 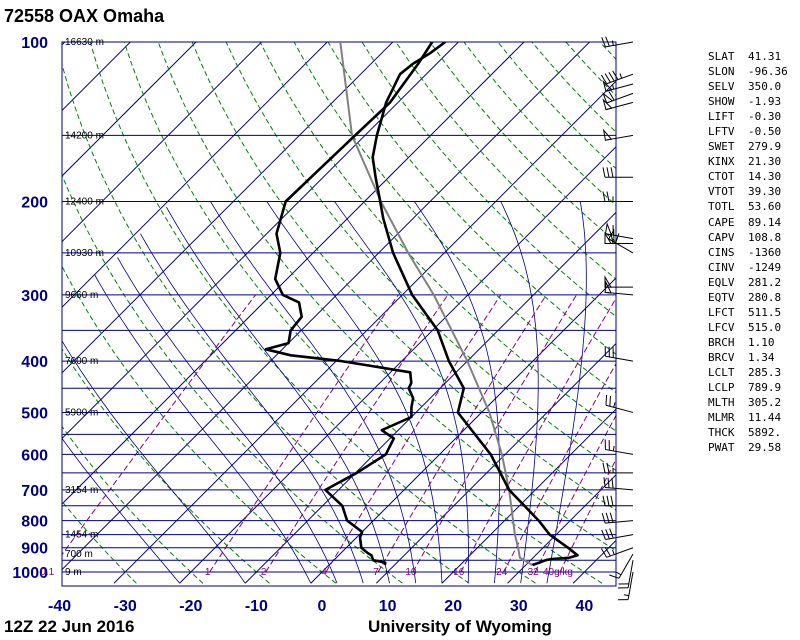 What do you see at coordinates (721, 282) in the screenshot?
I see `index-label: EQLV` at bounding box center [721, 282].